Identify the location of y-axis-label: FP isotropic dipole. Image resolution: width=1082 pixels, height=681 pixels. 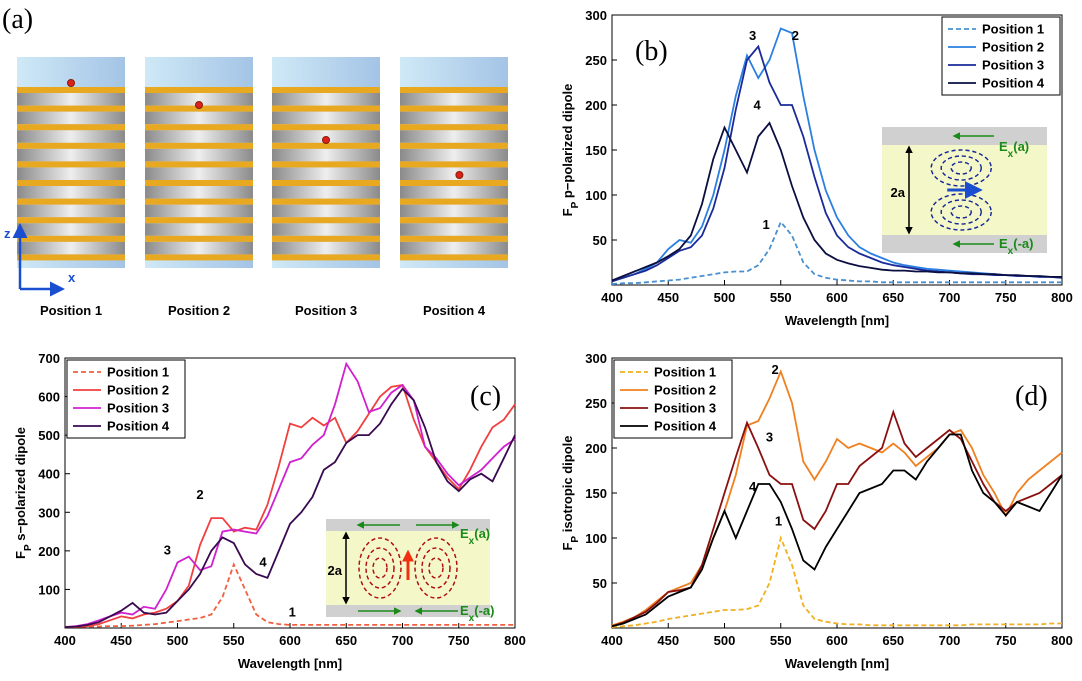
(570, 492).